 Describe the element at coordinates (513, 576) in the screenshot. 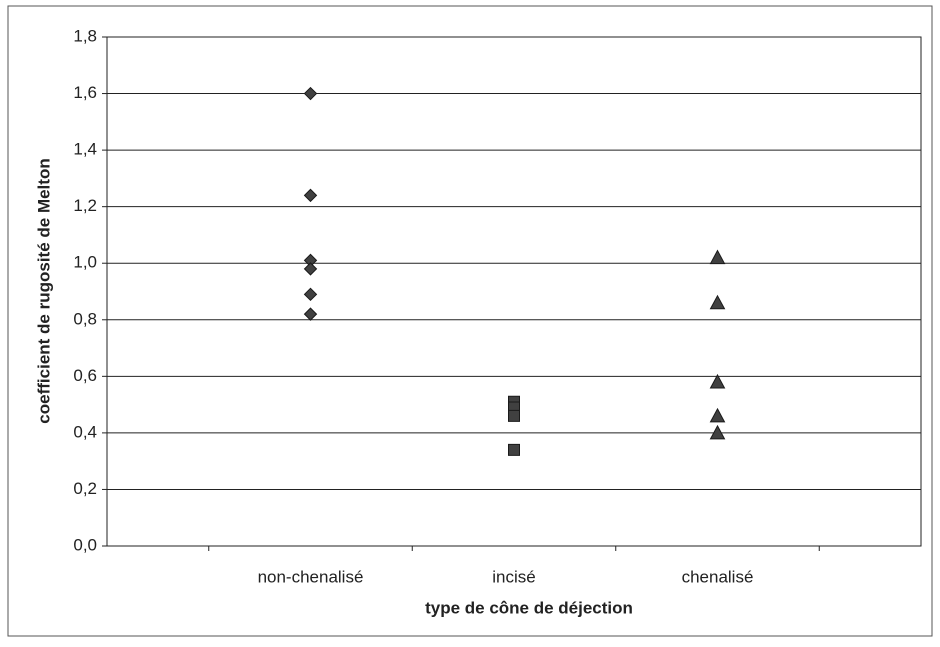

I see `x-tick-label: incisé` at that location.